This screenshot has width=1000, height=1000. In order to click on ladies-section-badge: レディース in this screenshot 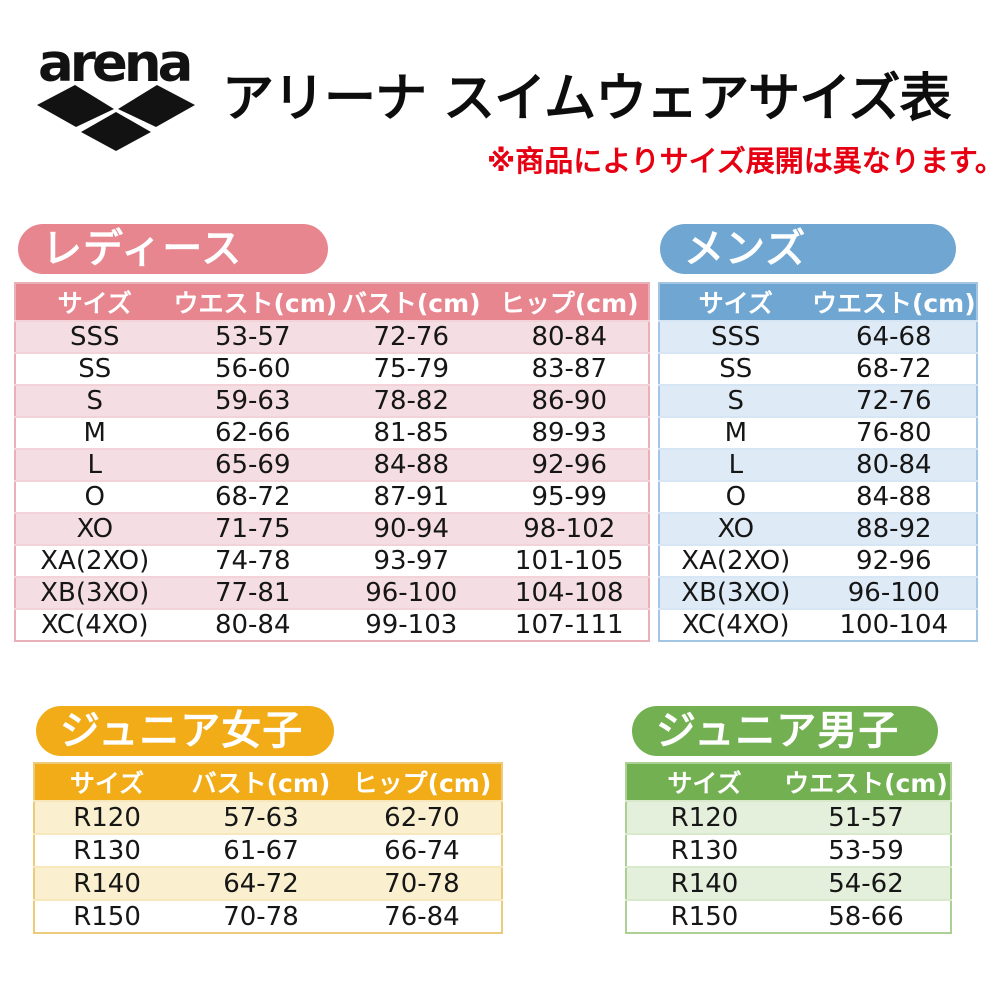, I will do `click(173, 249)`.